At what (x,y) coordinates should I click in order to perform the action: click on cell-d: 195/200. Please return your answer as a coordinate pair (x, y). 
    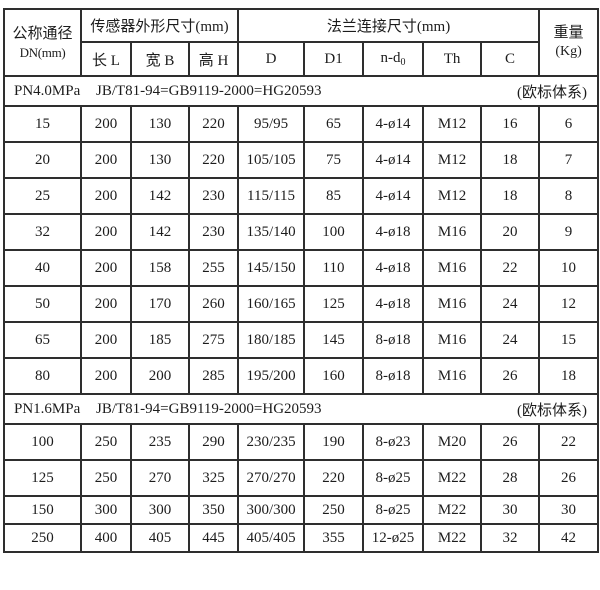
    Looking at the image, I should click on (271, 376).